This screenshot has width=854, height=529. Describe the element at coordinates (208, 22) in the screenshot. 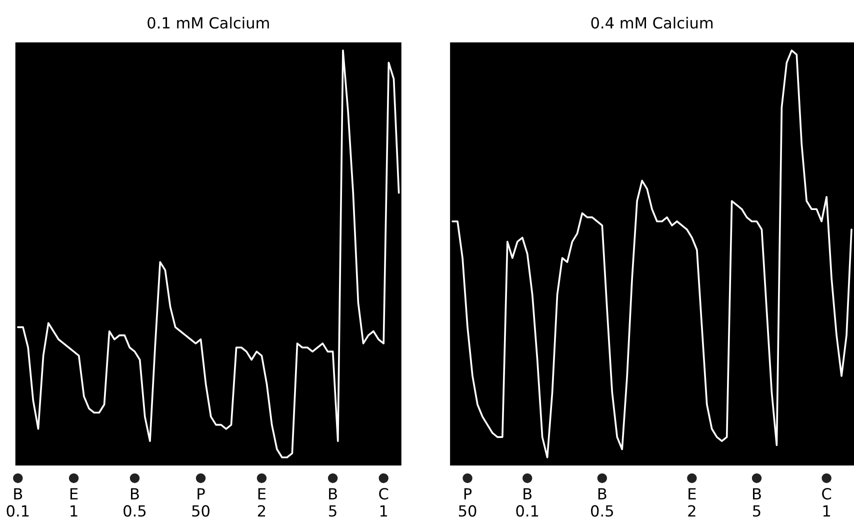

I see `chart-title: 0.1 mM Calcium` at that location.